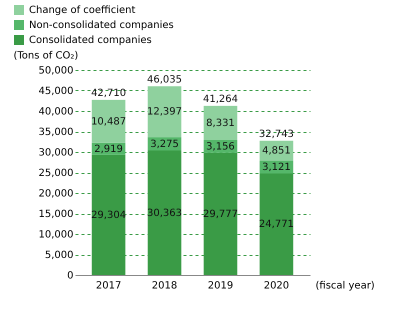  What do you see at coordinates (276, 168) in the screenshot?
I see `data-label: 3,121` at bounding box center [276, 168].